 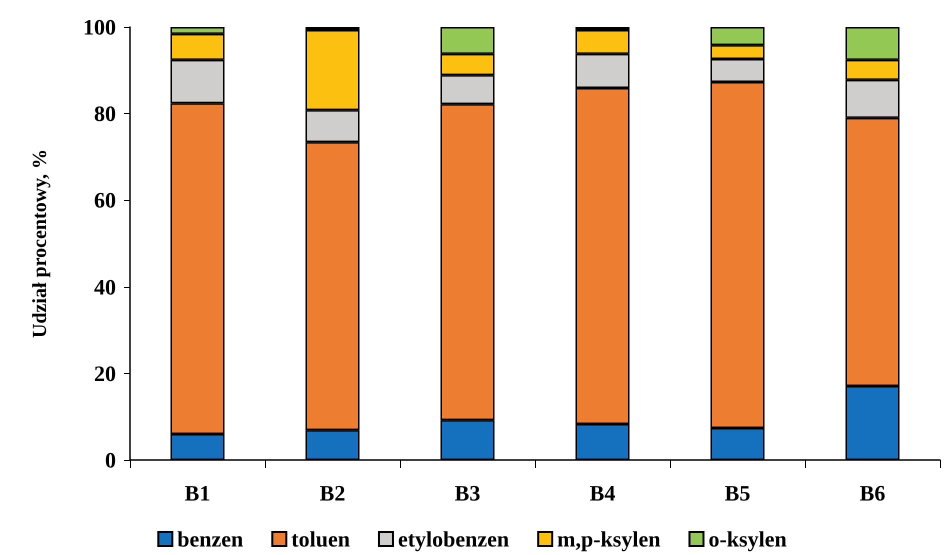 What do you see at coordinates (873, 493) in the screenshot?
I see `x-tick-label: B6` at bounding box center [873, 493].